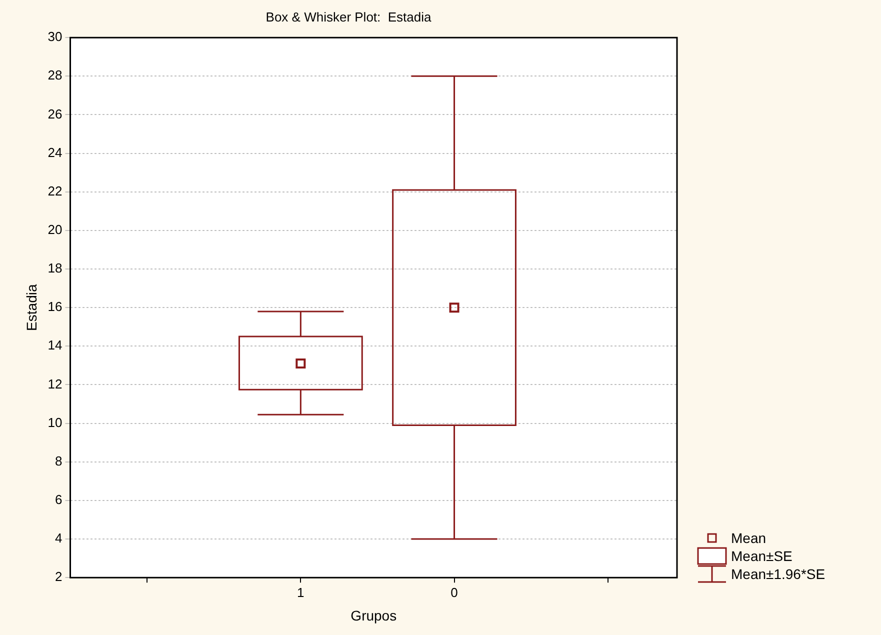 The height and width of the screenshot is (635, 881). What do you see at coordinates (55, 422) in the screenshot?
I see `y-tick-label: 10` at bounding box center [55, 422].